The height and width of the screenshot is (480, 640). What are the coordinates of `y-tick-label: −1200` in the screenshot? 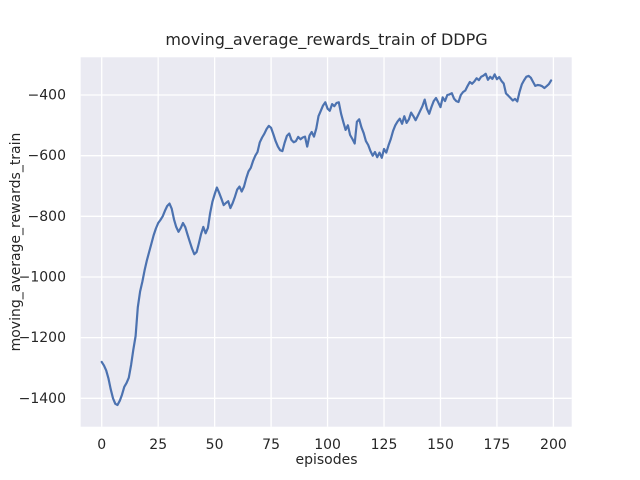 It's located at (42, 338).